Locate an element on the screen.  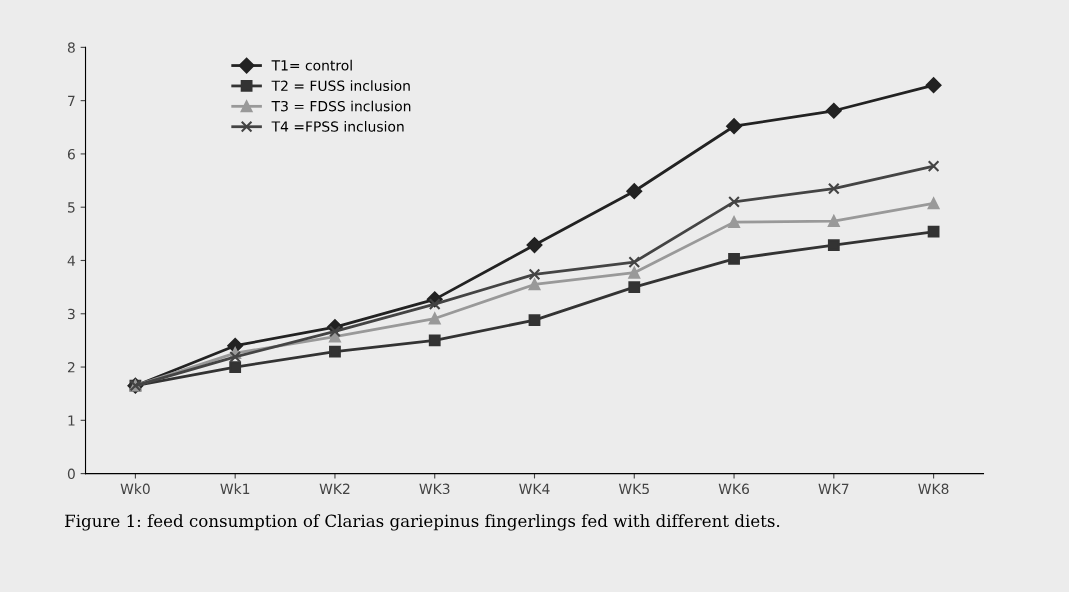
x-tick-label: WK2 is located at coordinates (334, 488).